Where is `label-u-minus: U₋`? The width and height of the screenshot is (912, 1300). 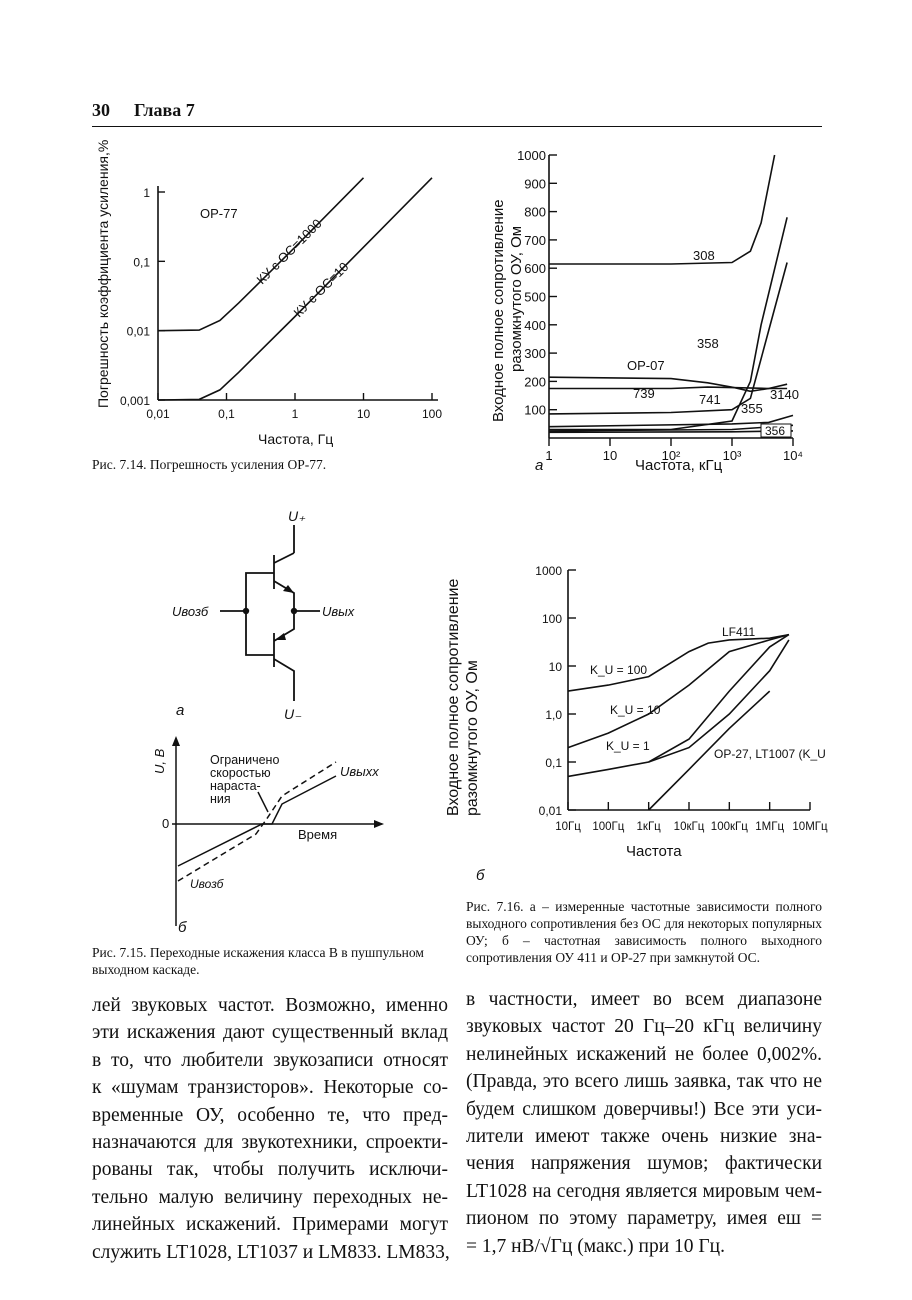
label-u-minus: U₋ is located at coordinates (293, 714).